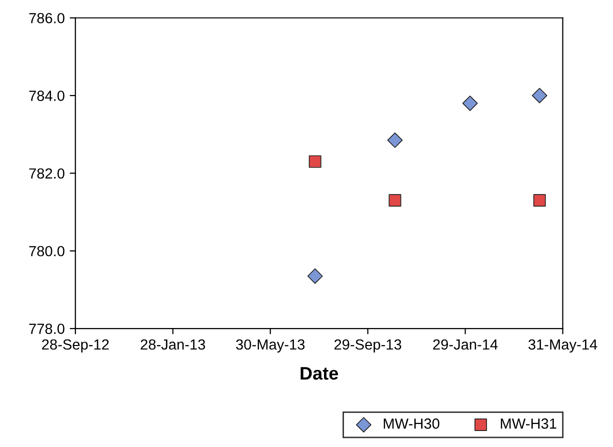  Describe the element at coordinates (46, 329) in the screenshot. I see `y-tick-label: 778.0` at that location.